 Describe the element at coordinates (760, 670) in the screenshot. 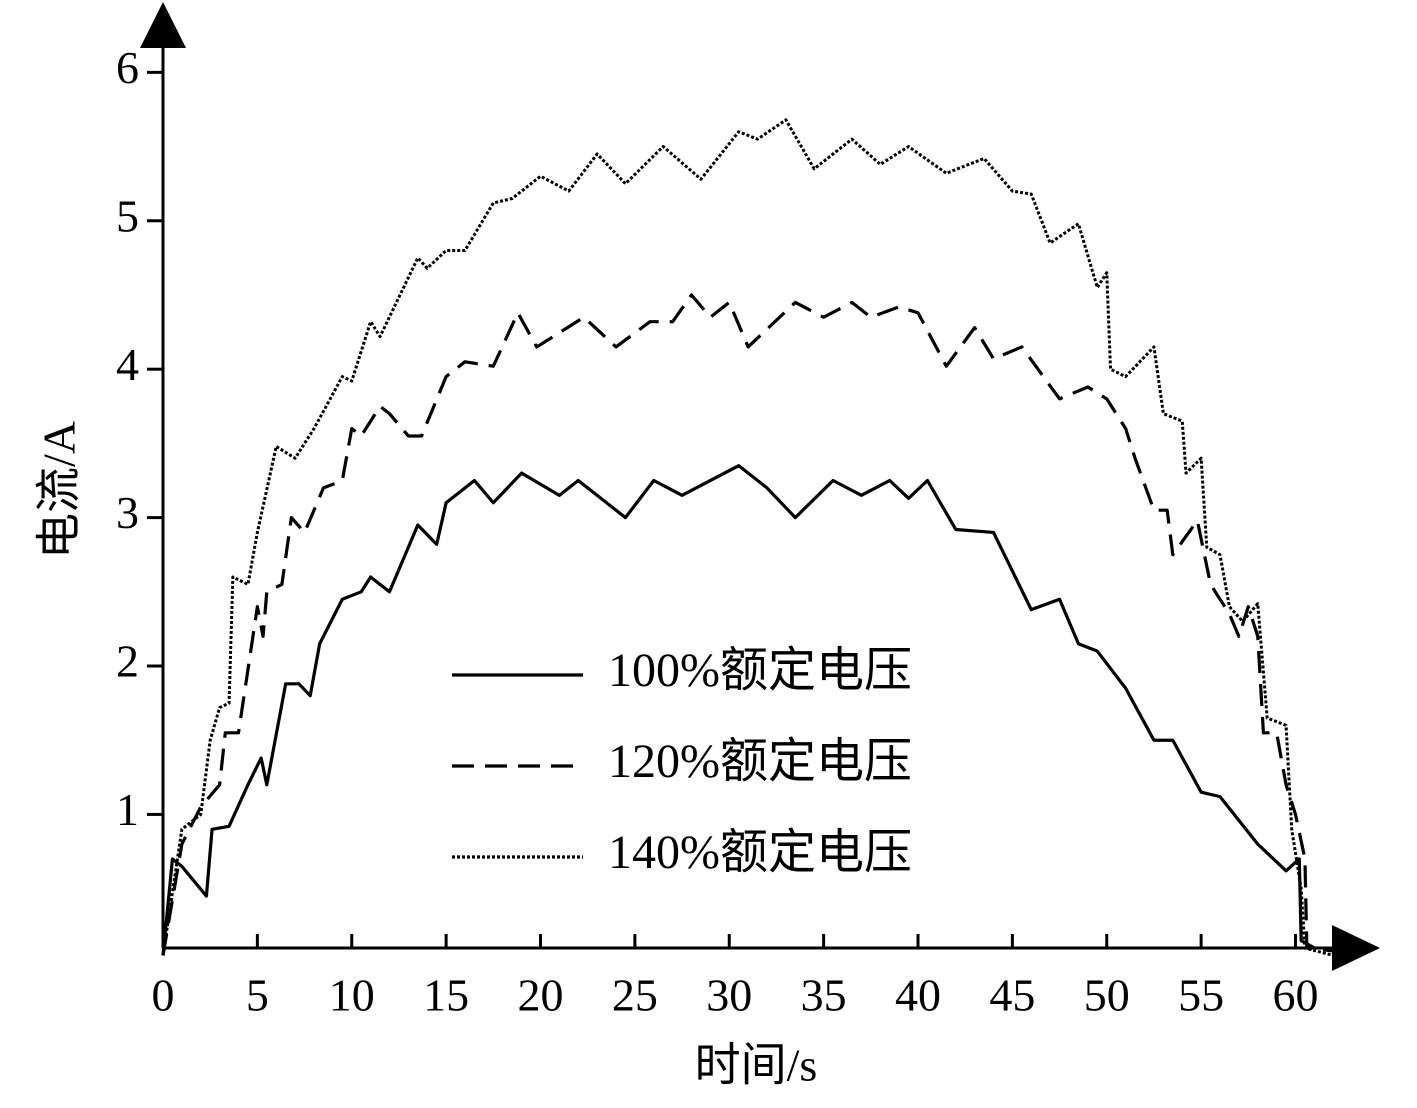

I see `legend-label: 100%额定电压` at that location.